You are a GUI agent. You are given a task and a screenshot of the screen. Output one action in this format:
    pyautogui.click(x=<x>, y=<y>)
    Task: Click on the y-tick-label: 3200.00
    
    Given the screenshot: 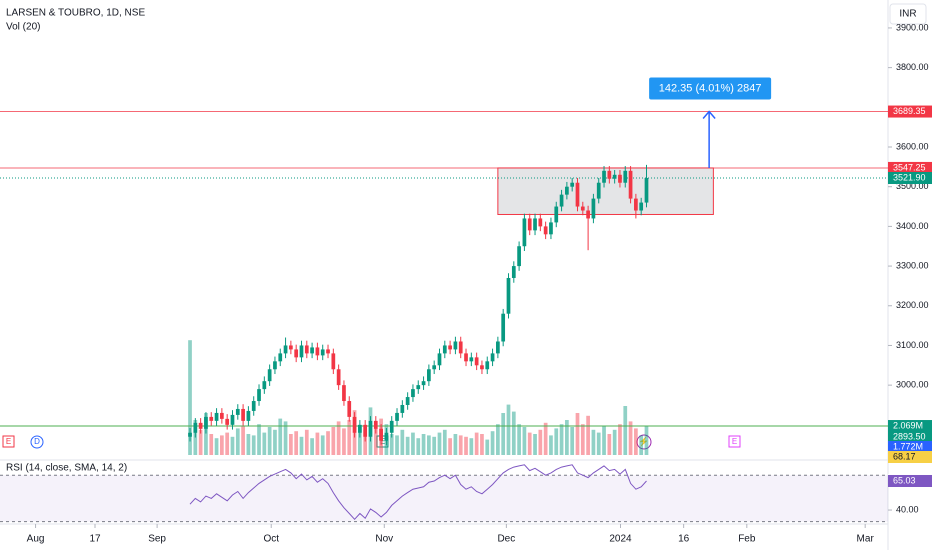 What is the action you would take?
    pyautogui.click(x=912, y=305)
    